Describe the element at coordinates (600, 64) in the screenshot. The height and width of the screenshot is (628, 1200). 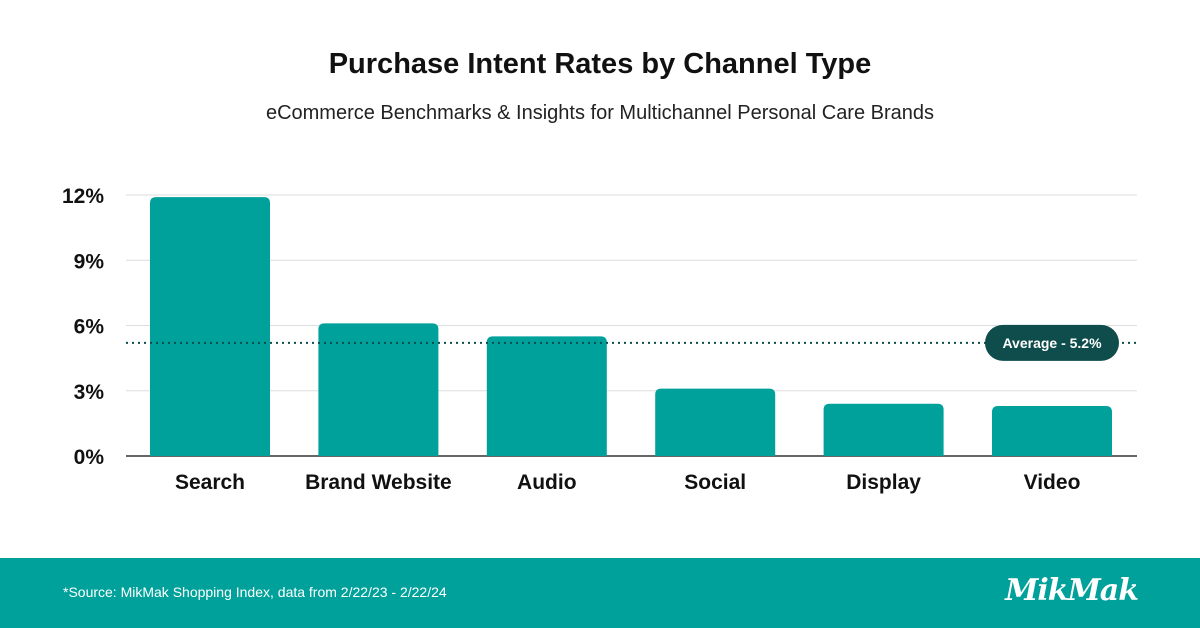
I see `chart-title: Purchase Intent Rates by Channel Type` at that location.